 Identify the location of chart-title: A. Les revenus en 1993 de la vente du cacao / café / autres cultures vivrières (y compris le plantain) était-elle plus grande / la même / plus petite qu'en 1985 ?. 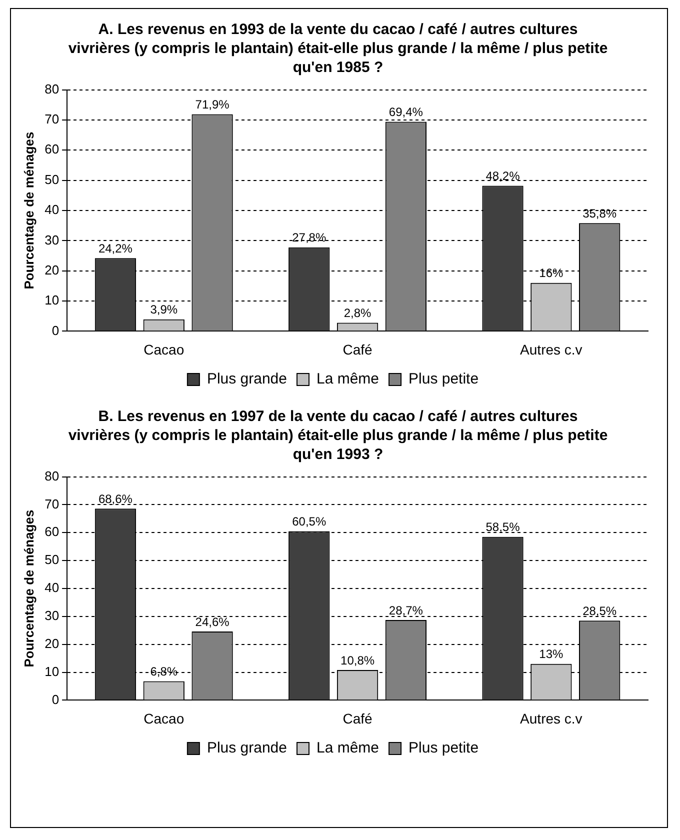
(338, 49).